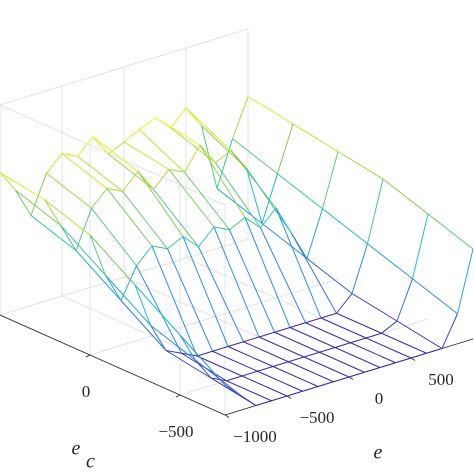  Describe the element at coordinates (113, 365) in the screenshot. I see `y-axis` at that location.